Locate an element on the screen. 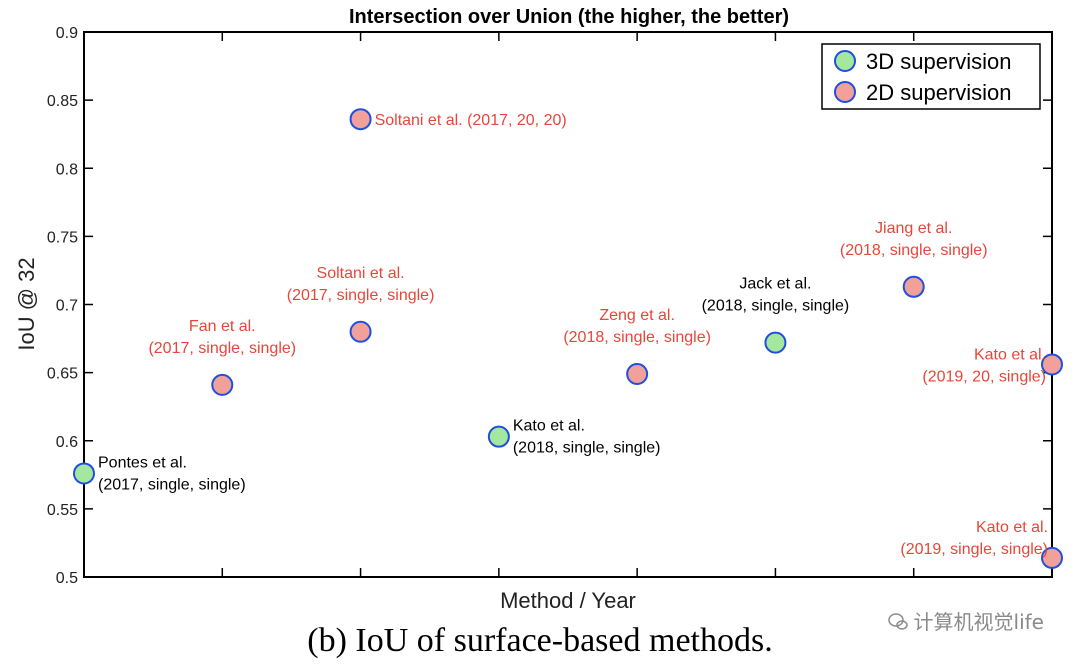 Image resolution: width=1080 pixels, height=670 pixels. y-tick-label: 0.85 is located at coordinates (62, 101).